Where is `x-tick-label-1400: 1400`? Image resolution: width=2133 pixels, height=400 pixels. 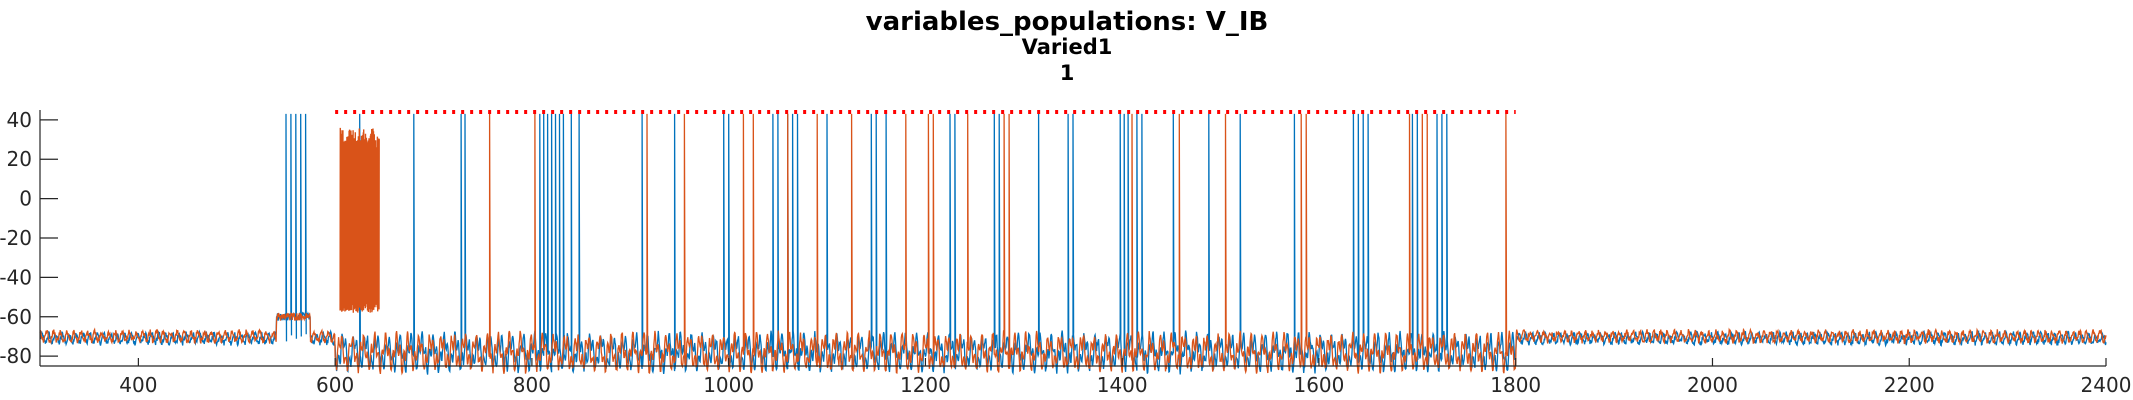 x-tick-label-1400: 1400 is located at coordinates (1122, 385).